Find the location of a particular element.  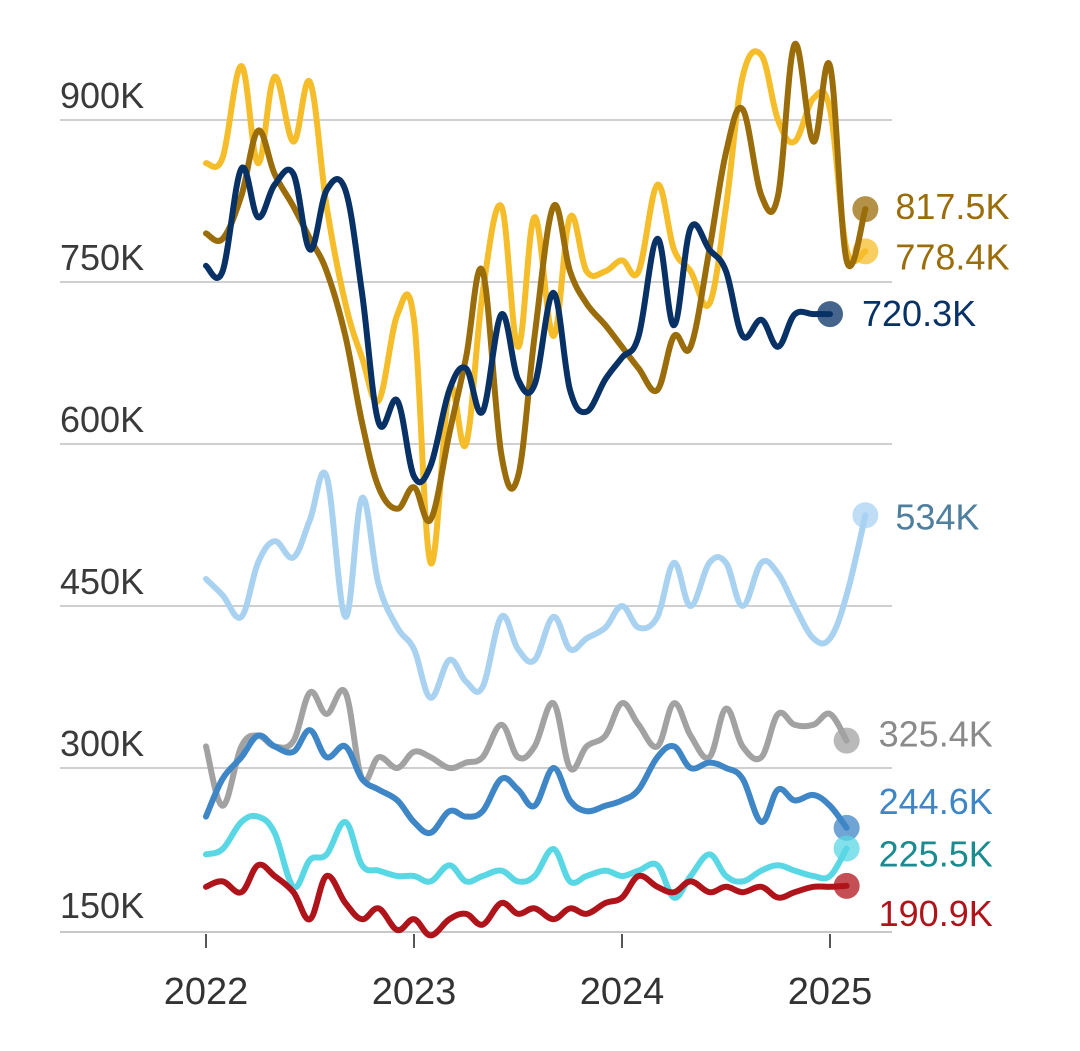

end-label-series-brown: 817.5K is located at coordinates (952, 206).